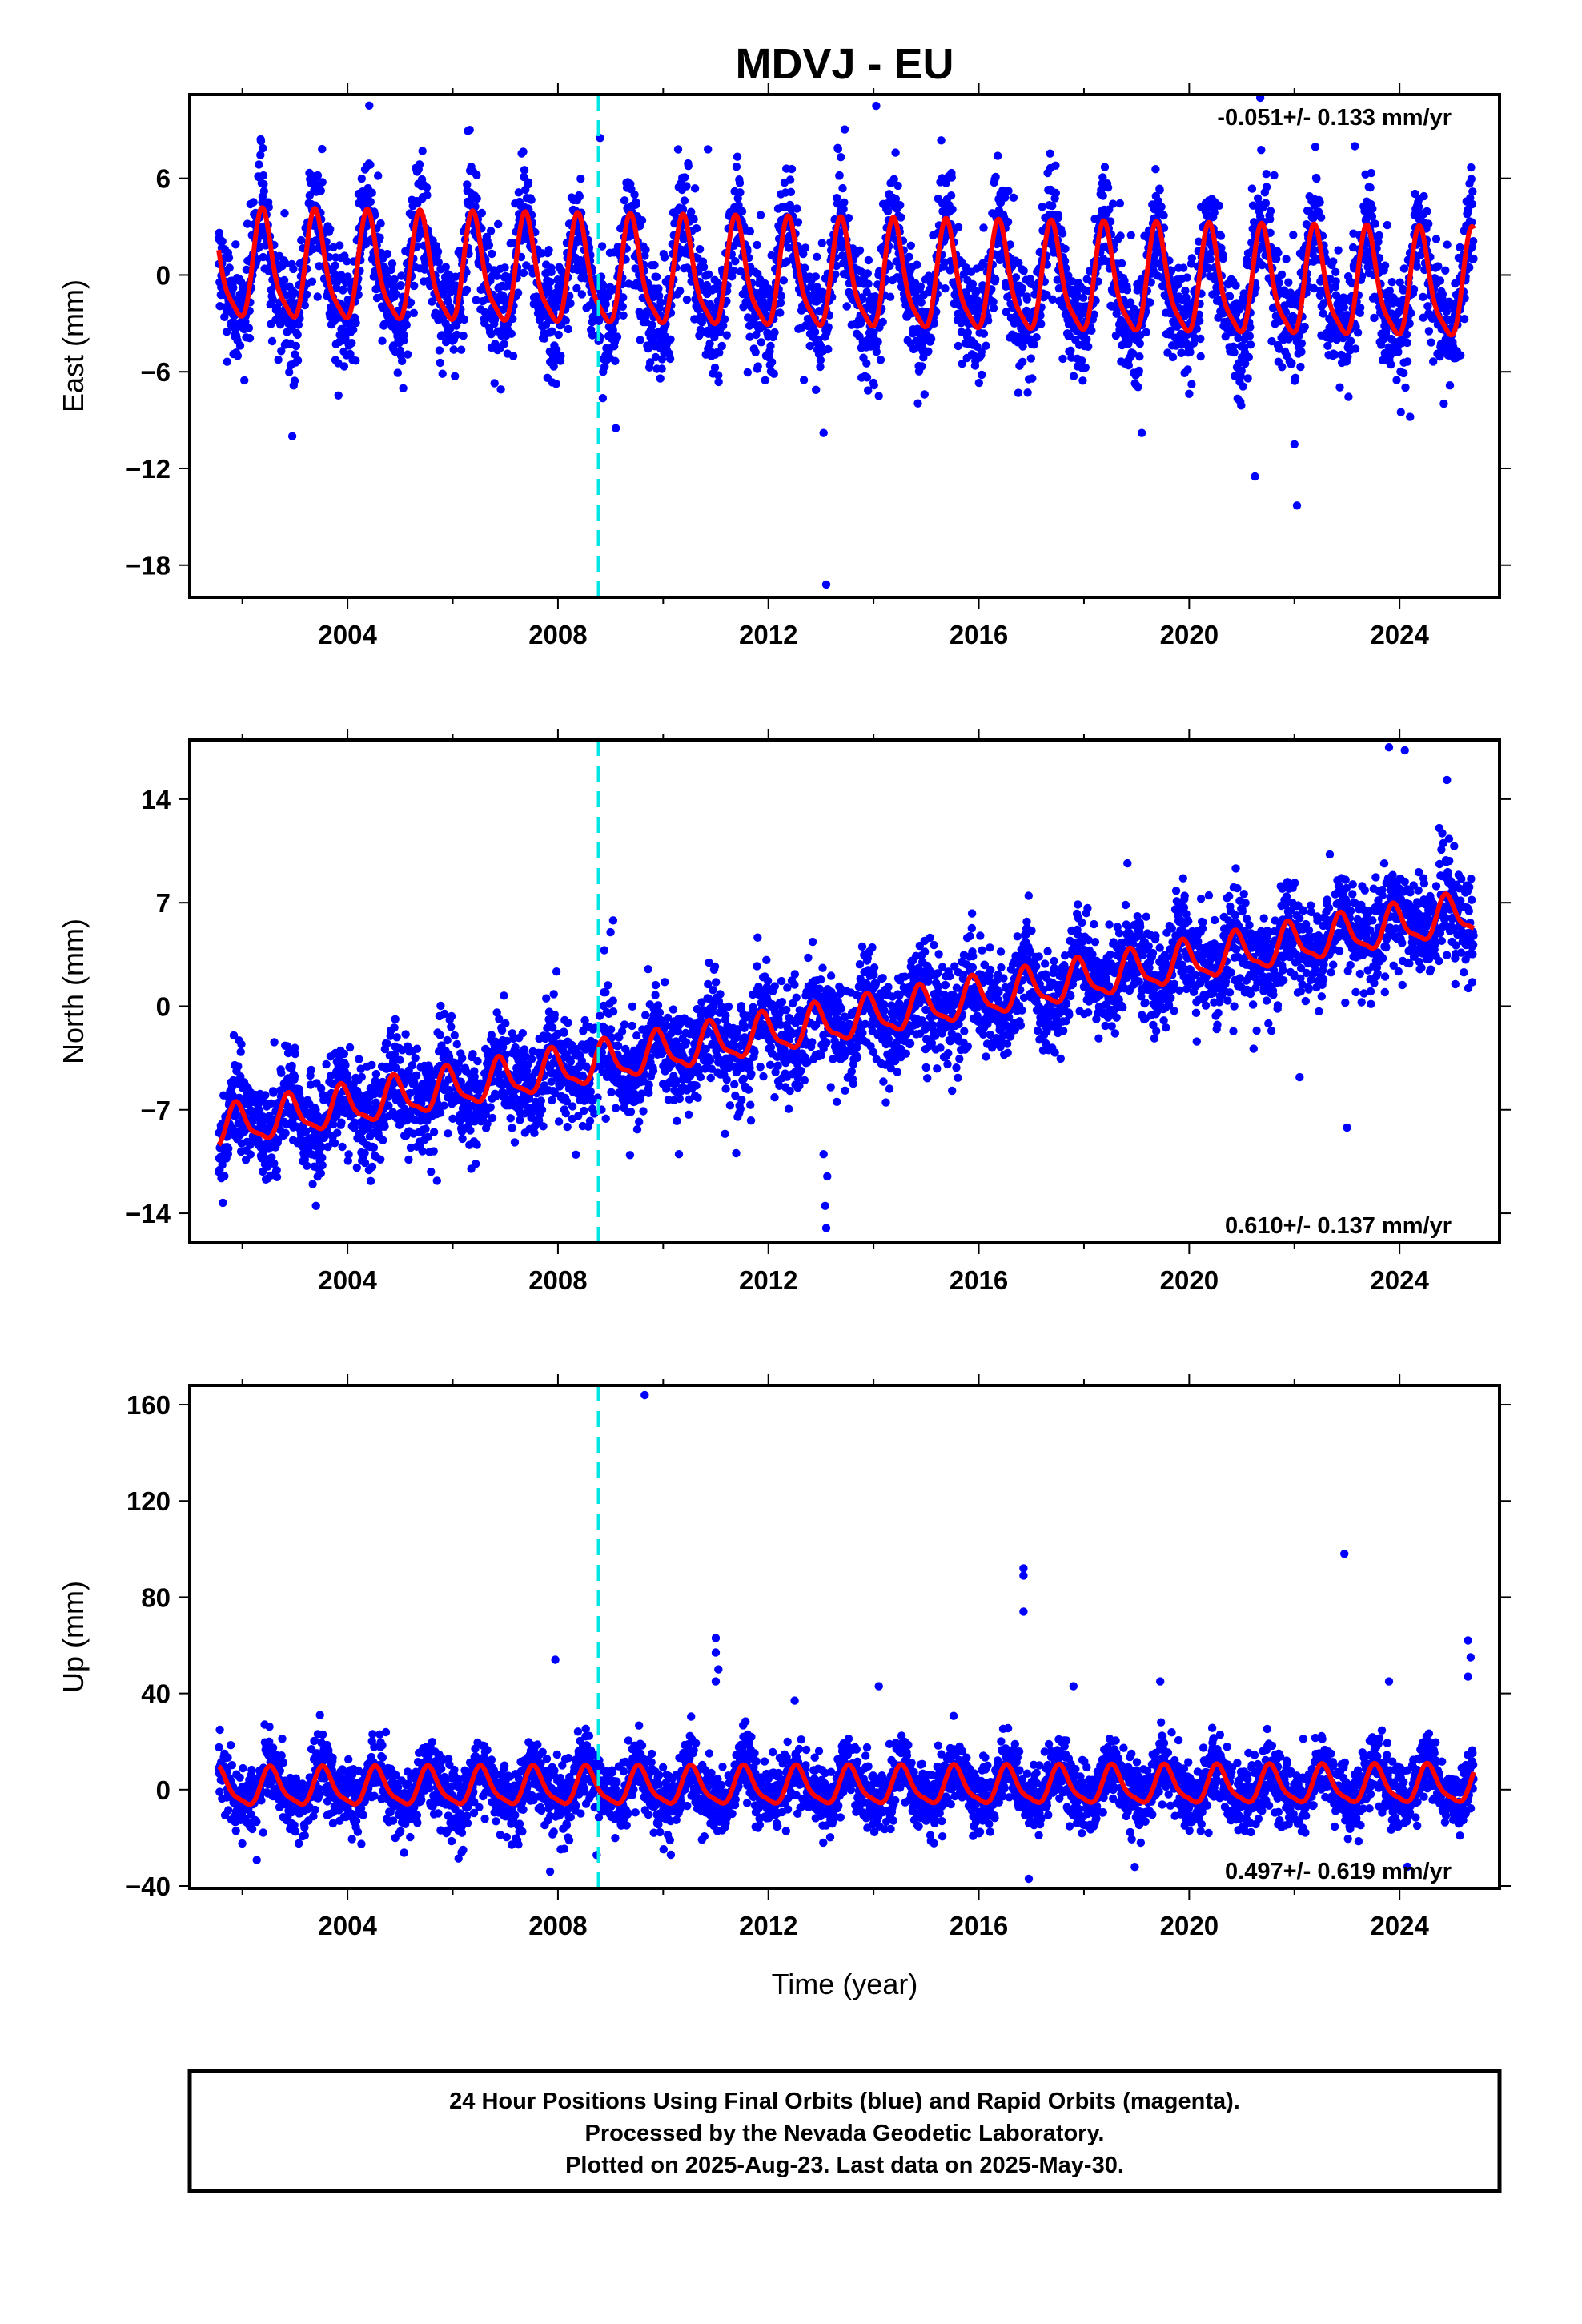 This screenshot has height=2324, width=1582. I want to click on chart-title: MDVJ - EU, so click(845, 64).